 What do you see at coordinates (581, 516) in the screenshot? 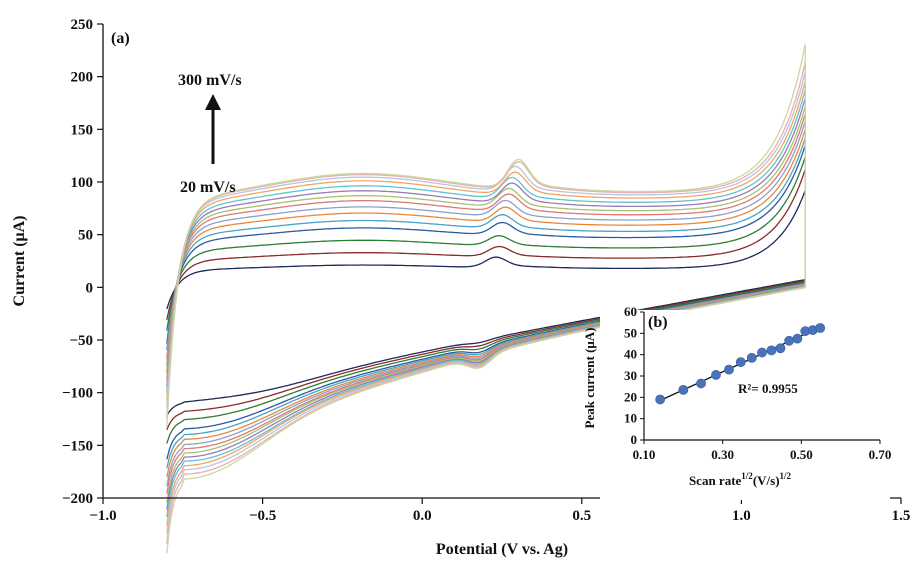
I see `x-tick-label: 0.5` at bounding box center [581, 516].